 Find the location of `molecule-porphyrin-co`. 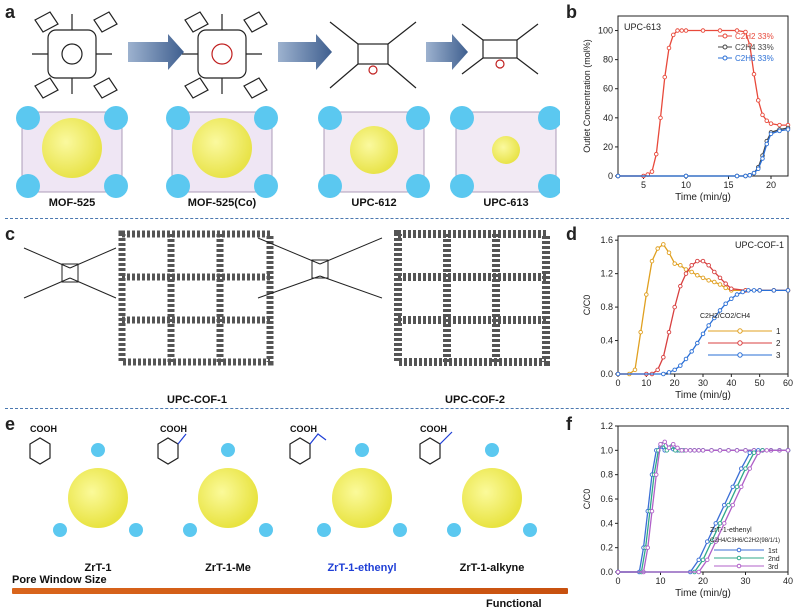

molecule-porphyrin-co is located at coordinates (225, 55).